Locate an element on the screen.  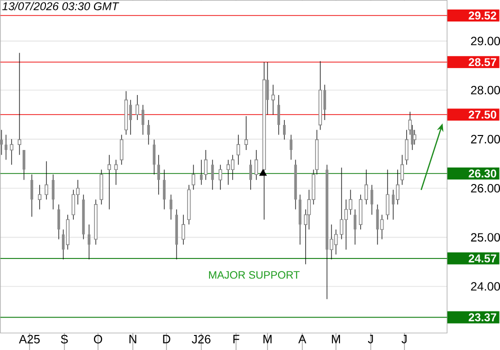
annotation: MAJOR SUPPORT is located at coordinates (254, 275).